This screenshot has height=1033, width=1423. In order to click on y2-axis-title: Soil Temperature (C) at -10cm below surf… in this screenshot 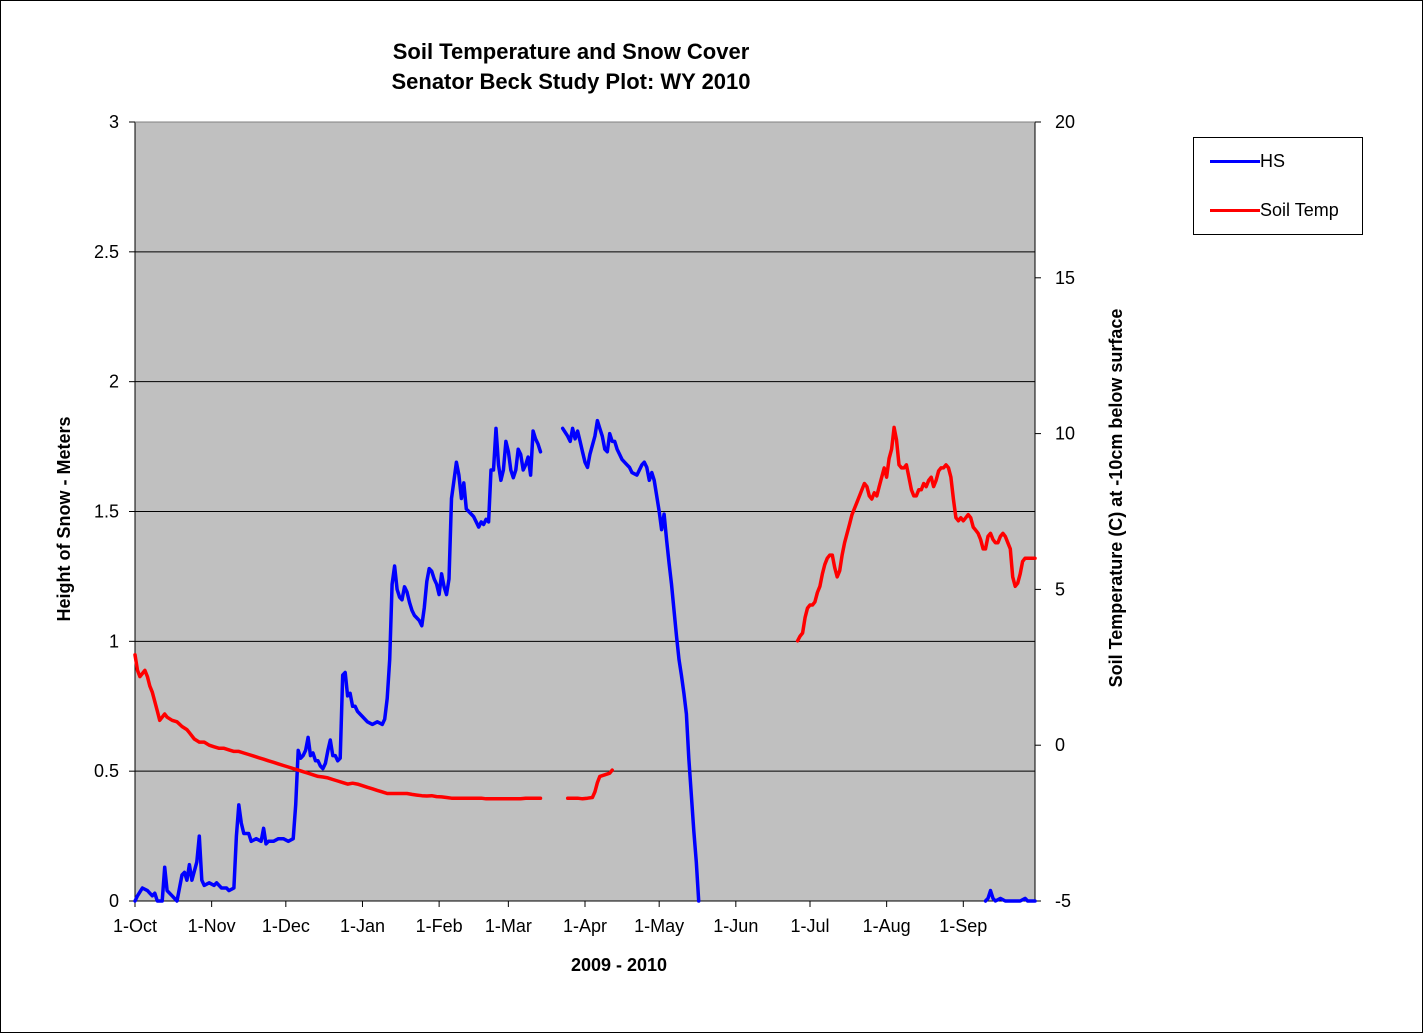, I will do `click(1116, 498)`.